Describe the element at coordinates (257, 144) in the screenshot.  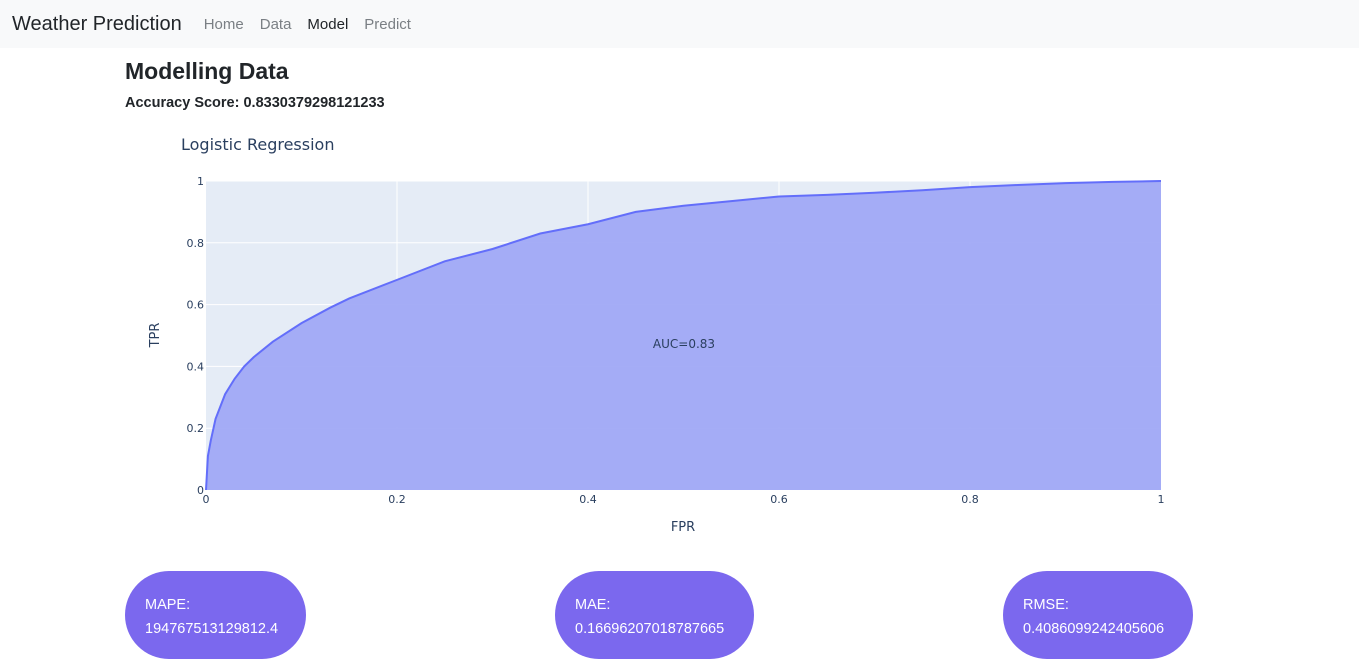
I see `chart-title: Logistic Regression` at that location.